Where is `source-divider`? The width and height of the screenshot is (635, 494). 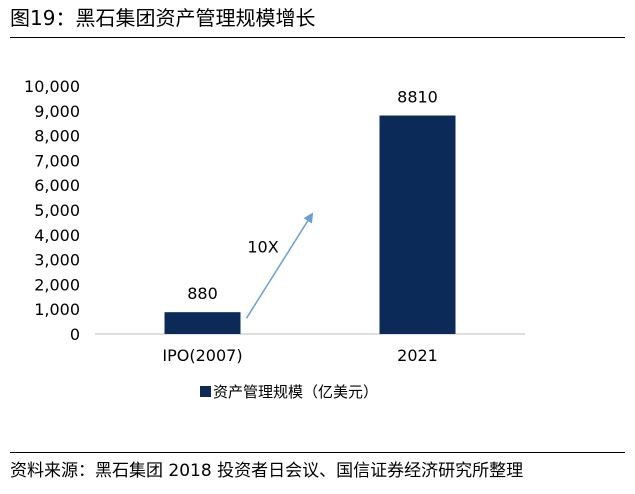
source-divider is located at coordinates (317, 452).